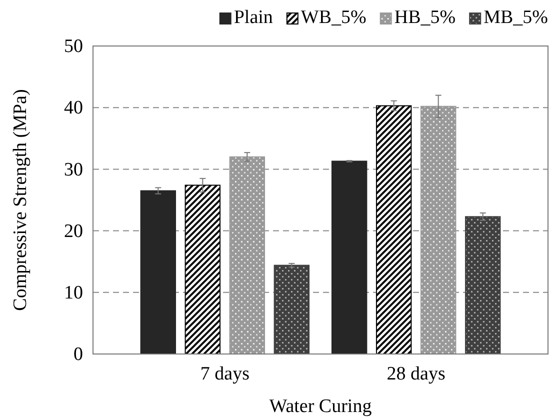 The height and width of the screenshot is (418, 551). What do you see at coordinates (20, 200) in the screenshot?
I see `y-axis-title: Compressive Strength (MPa)` at bounding box center [20, 200].